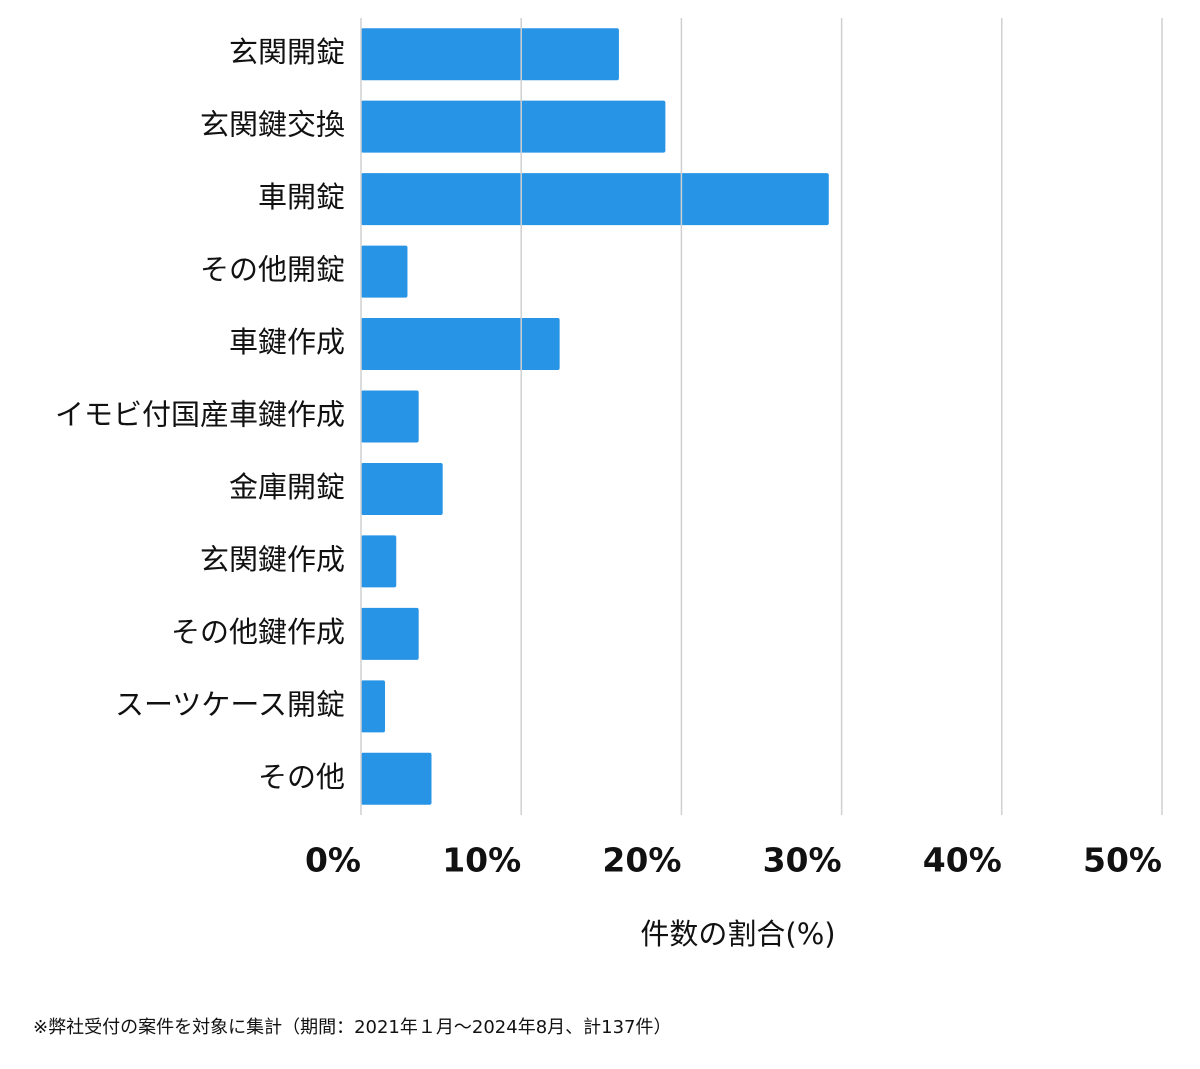 The width and height of the screenshot is (1200, 1069). What do you see at coordinates (200, 415) in the screenshot?
I see `y-tick-label: イモビ付国産車鍵作成` at bounding box center [200, 415].